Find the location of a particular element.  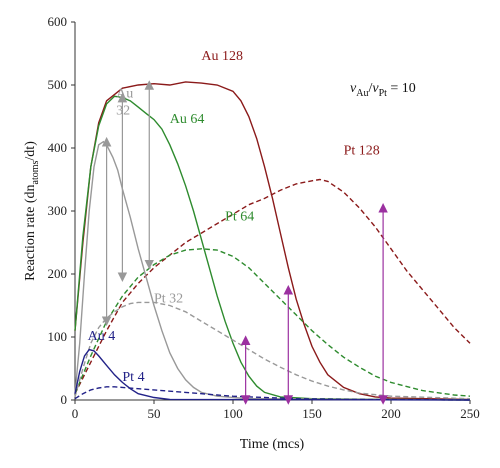

series-label-au-64: Au 64 is located at coordinates (187, 119).